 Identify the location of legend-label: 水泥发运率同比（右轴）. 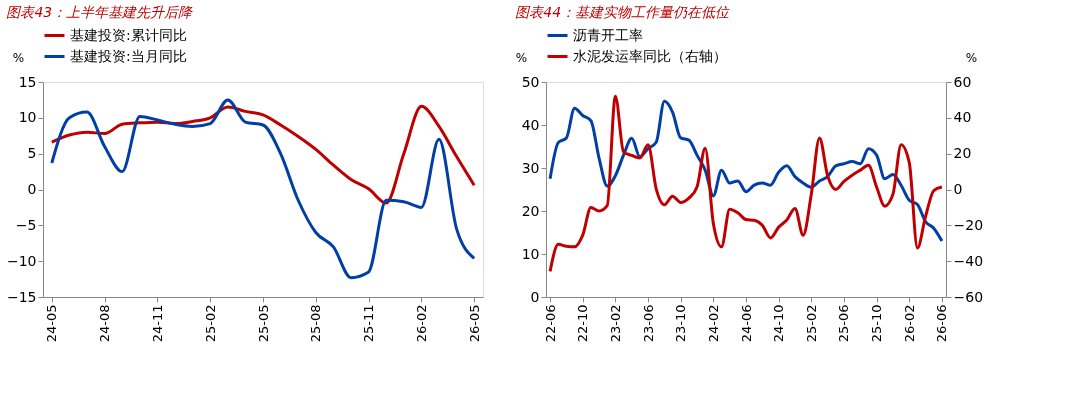
(650, 55).